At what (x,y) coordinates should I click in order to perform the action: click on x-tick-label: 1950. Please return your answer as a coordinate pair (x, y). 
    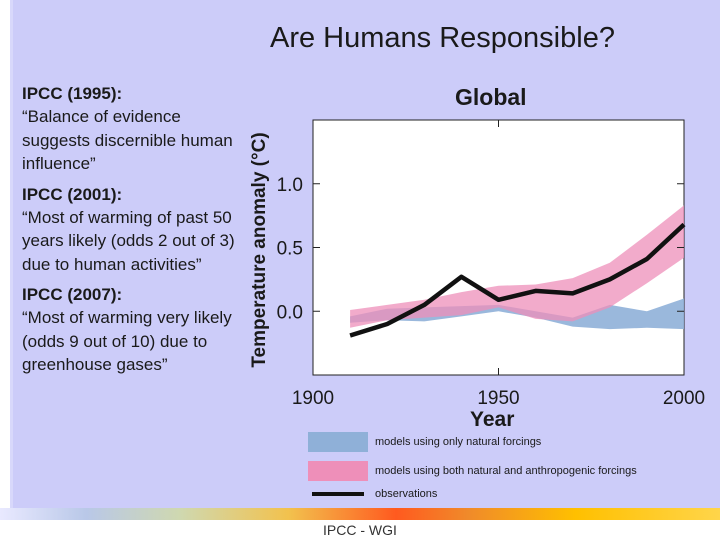
    Looking at the image, I should click on (498, 398).